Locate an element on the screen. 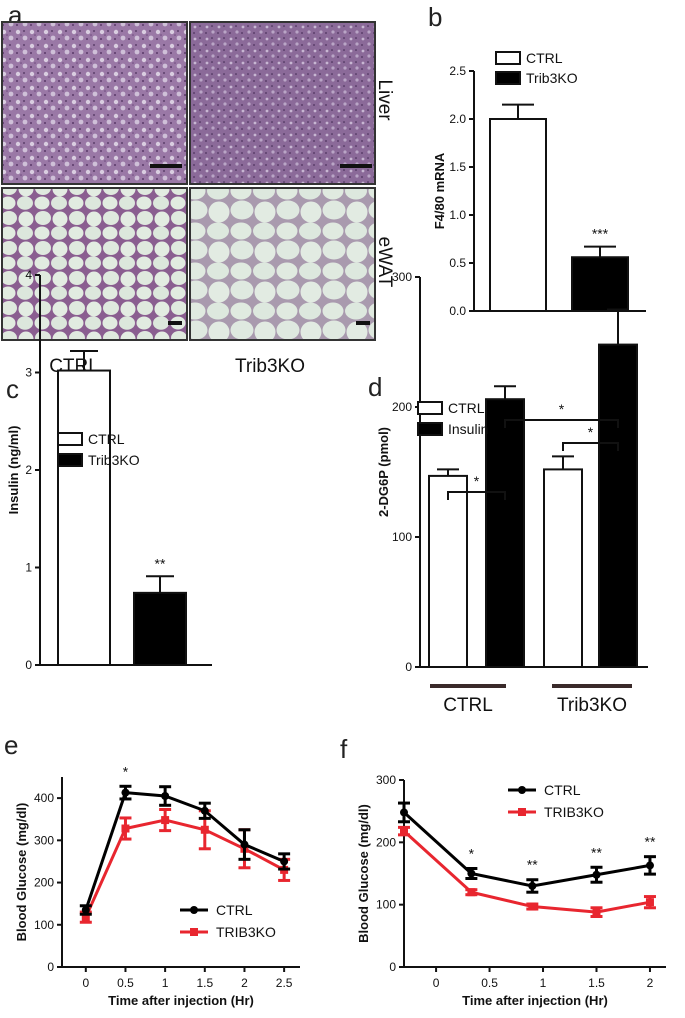 Image resolution: width=685 pixels, height=1018 pixels. panel-label-e: e is located at coordinates (11, 745).